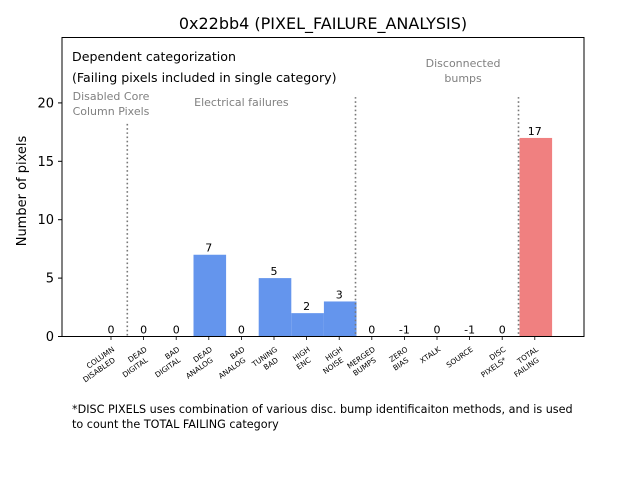  I want to click on y-tick-label: 20, so click(45, 103).